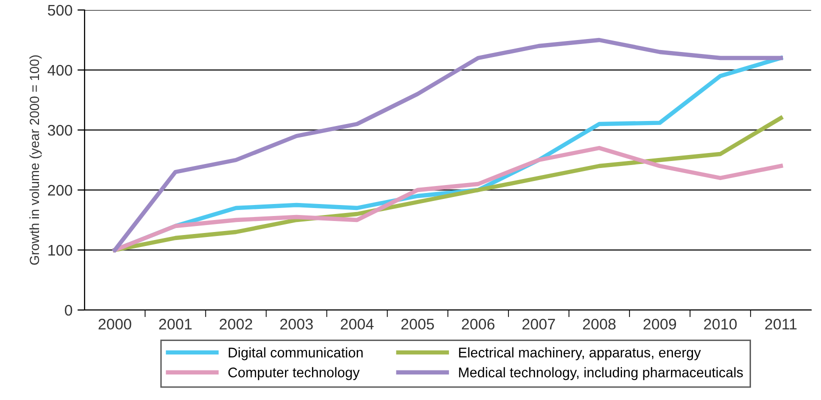  What do you see at coordinates (60, 70) in the screenshot?
I see `y-tick-label: 400` at bounding box center [60, 70].